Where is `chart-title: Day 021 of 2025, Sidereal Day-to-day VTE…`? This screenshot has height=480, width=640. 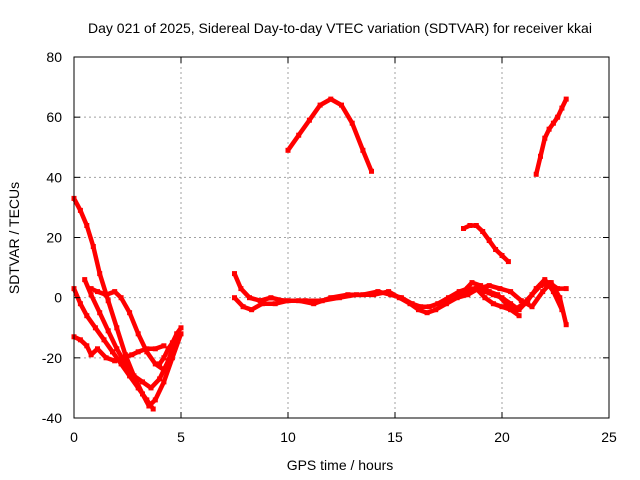 chart-title: Day 021 of 2025, Sidereal Day-to-day VTE… is located at coordinates (340, 28).